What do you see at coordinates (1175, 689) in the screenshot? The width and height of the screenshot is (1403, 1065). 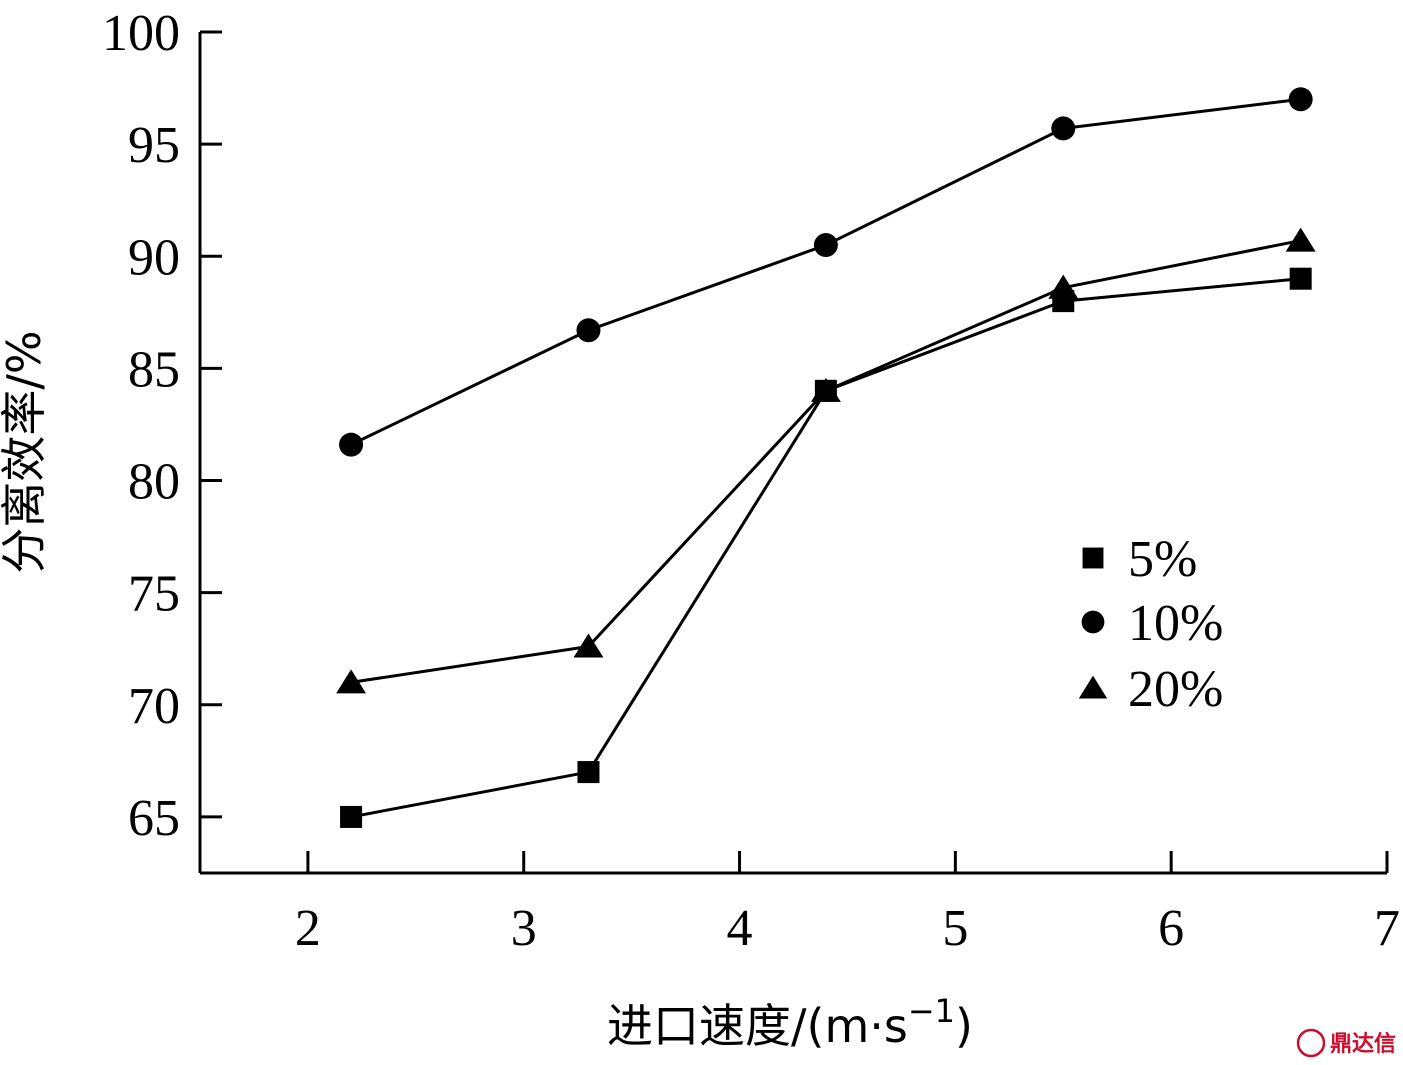 I see `legend-label: 20%` at bounding box center [1175, 689].